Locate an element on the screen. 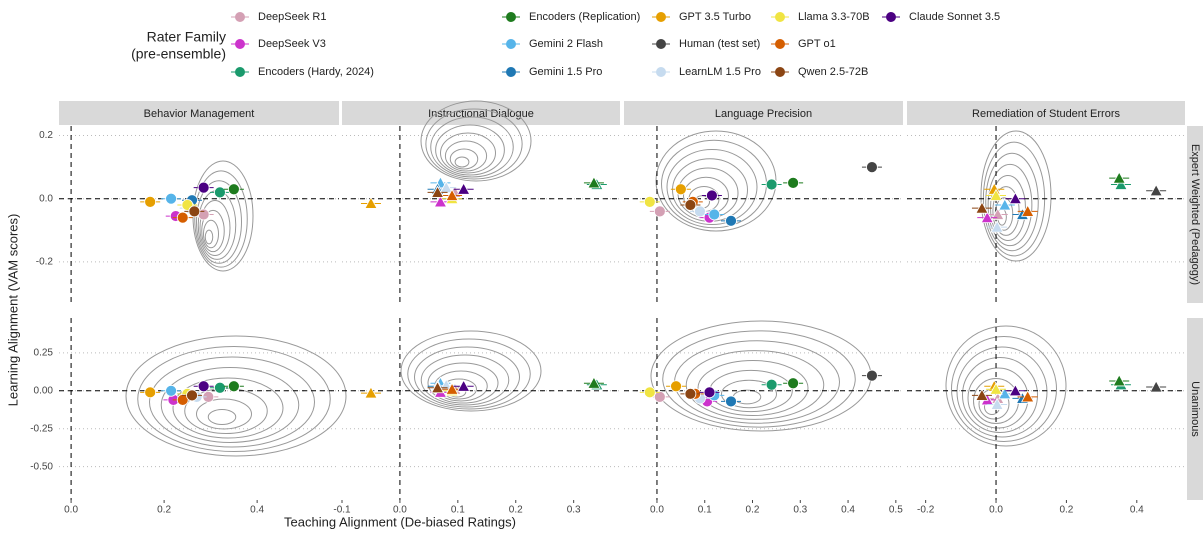 The height and width of the screenshot is (540, 1203). legend-label: Gemini 1.5 Pro is located at coordinates (565, 72).